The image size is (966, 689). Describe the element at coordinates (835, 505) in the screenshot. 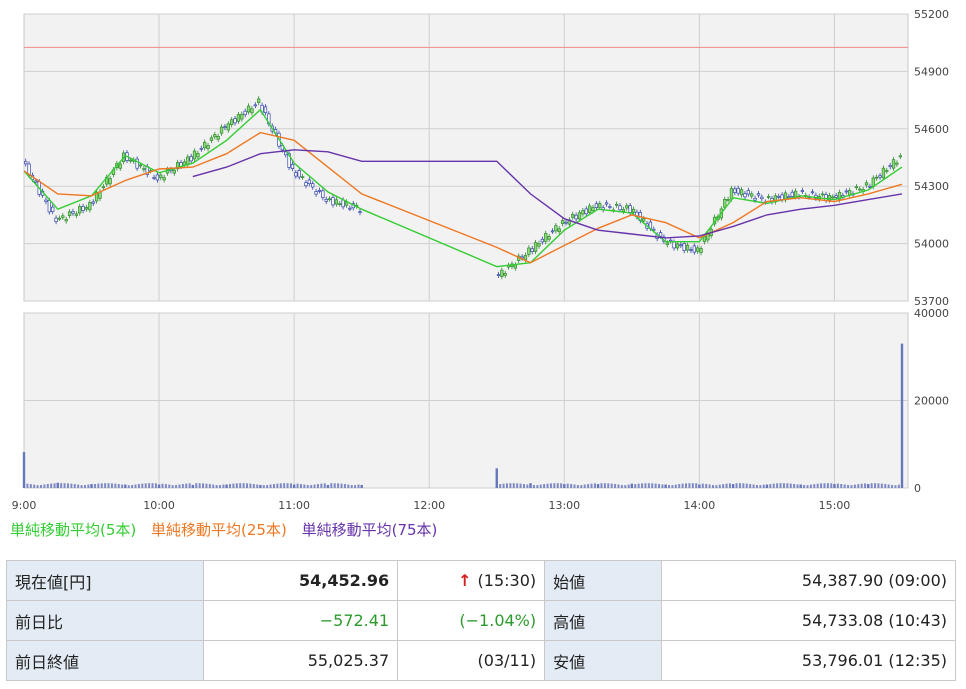

I see `x-tick-label: 15:00` at that location.